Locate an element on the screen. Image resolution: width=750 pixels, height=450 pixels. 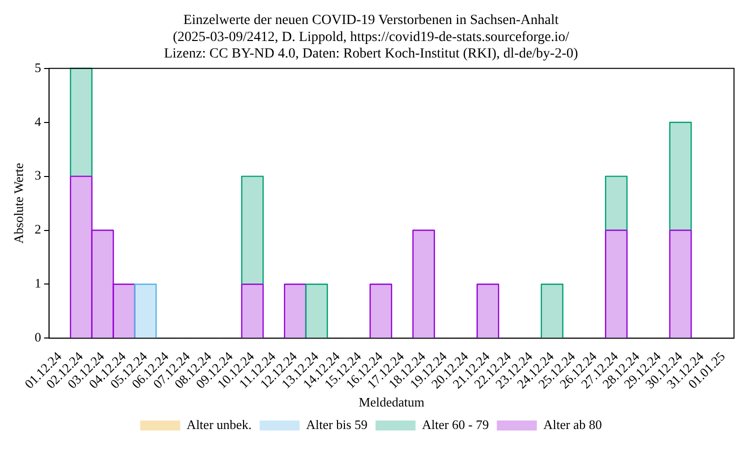
y-tick-label: 3 is located at coordinates (38, 175).